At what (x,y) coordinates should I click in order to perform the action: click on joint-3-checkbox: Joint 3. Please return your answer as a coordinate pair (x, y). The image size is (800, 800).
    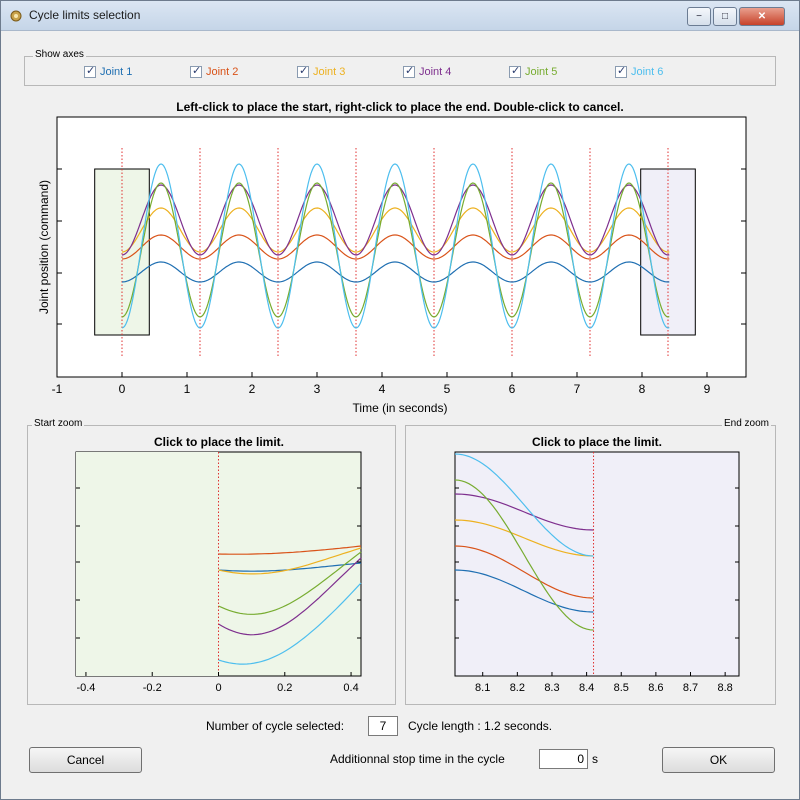
    Looking at the image, I should click on (321, 71).